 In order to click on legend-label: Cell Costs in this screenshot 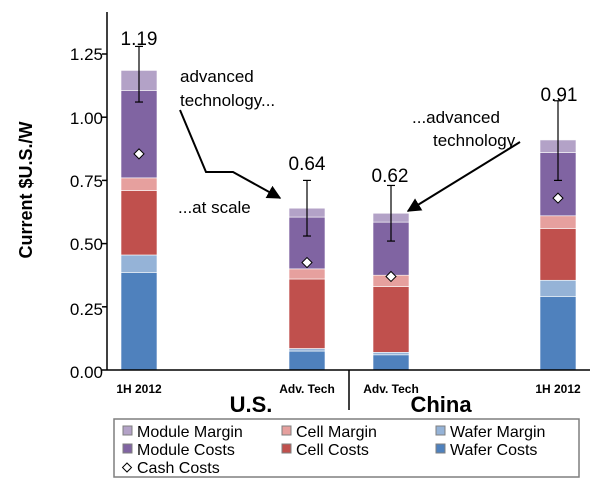, I will do `click(332, 450)`.